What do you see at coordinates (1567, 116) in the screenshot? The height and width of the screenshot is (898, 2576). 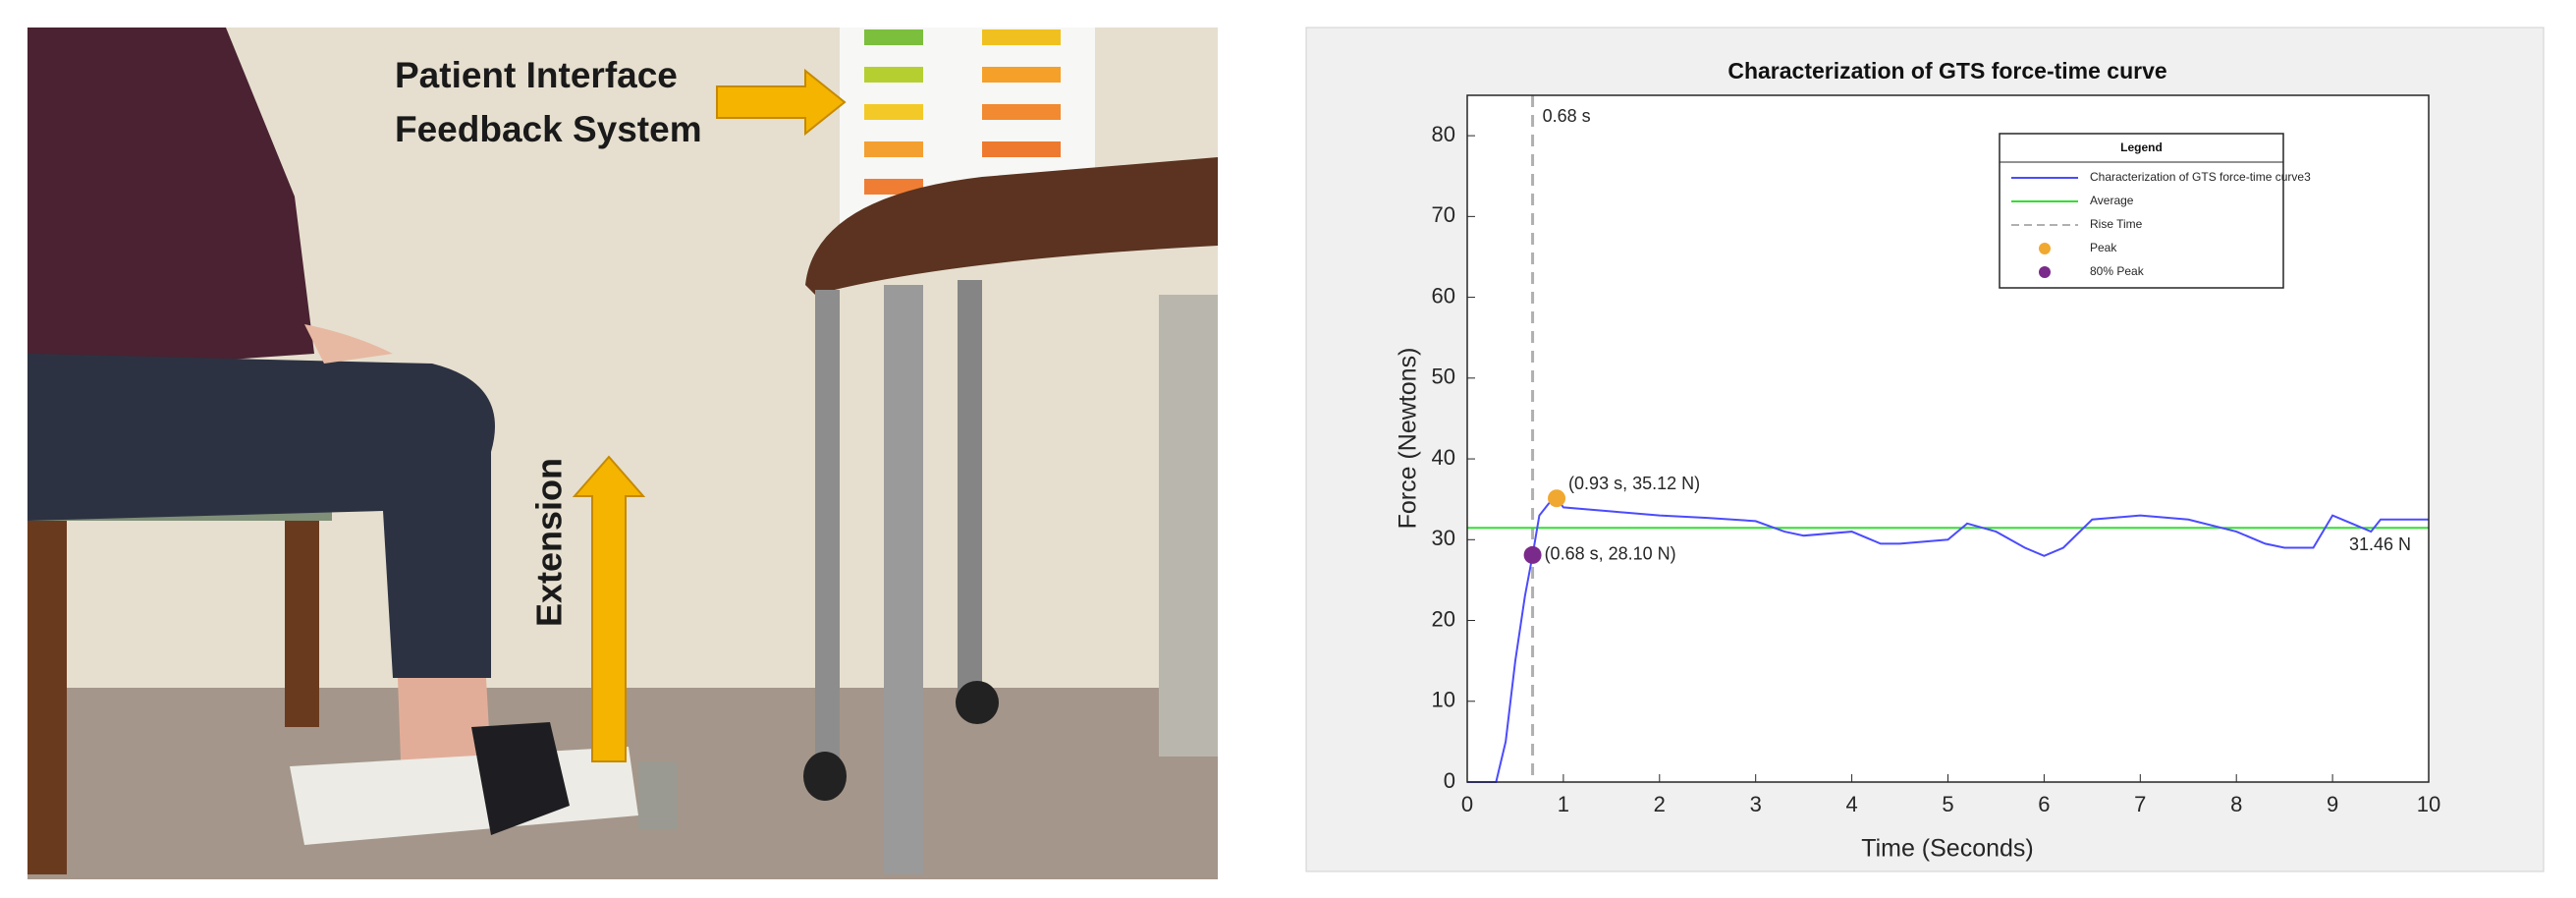 I see `rise-time-label: 0.68 s` at bounding box center [1567, 116].